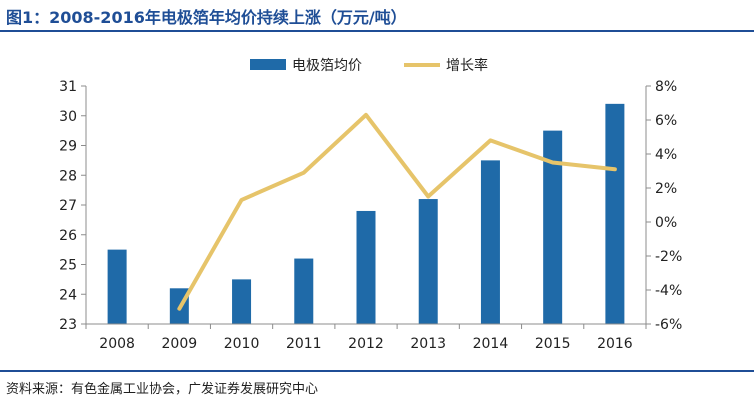  I want to click on left-tick-label: 29, so click(68, 147).